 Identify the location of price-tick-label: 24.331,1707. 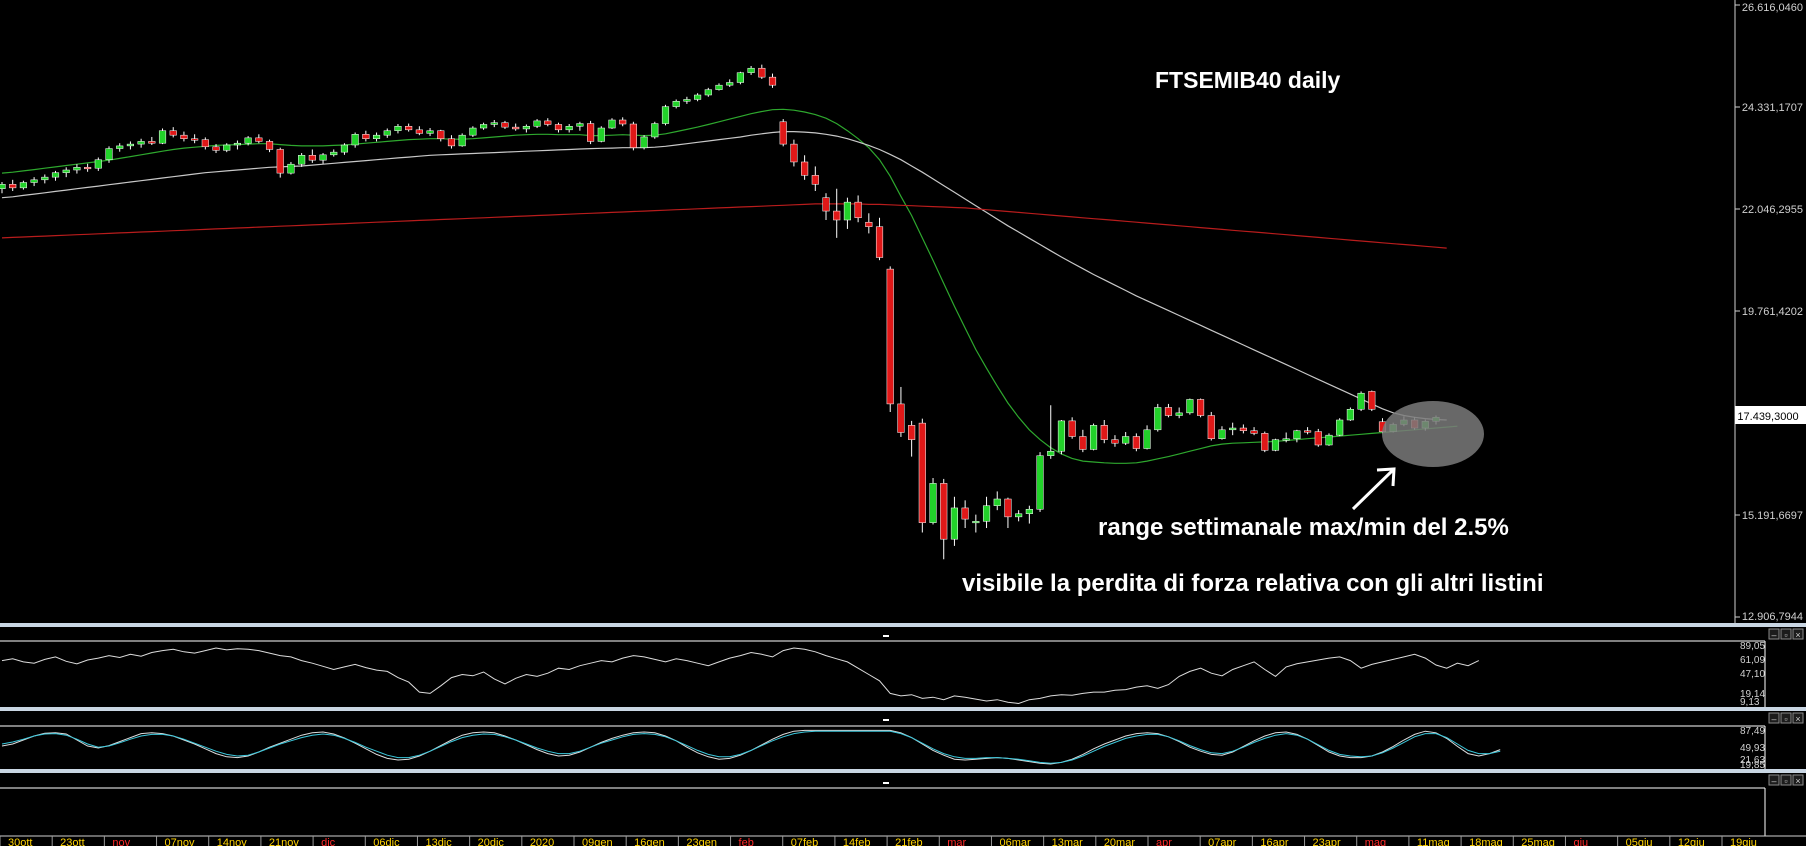
(1772, 108).